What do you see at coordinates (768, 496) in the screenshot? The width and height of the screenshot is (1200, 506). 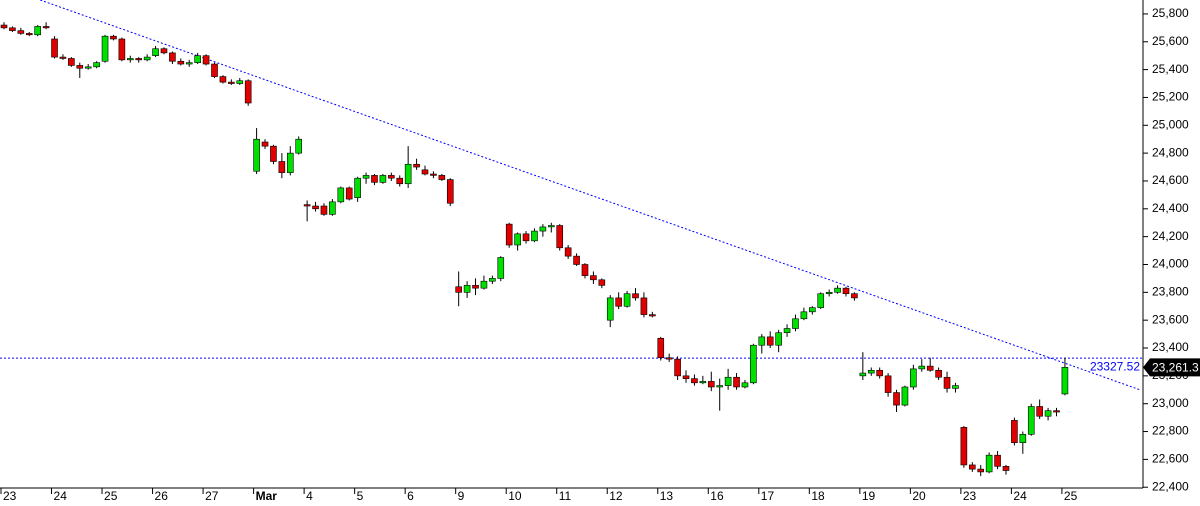 I see `x-tick-label: 17` at bounding box center [768, 496].